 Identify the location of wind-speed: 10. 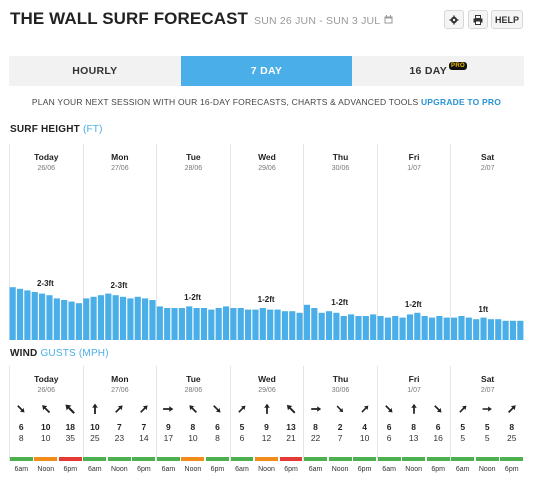
(95, 427).